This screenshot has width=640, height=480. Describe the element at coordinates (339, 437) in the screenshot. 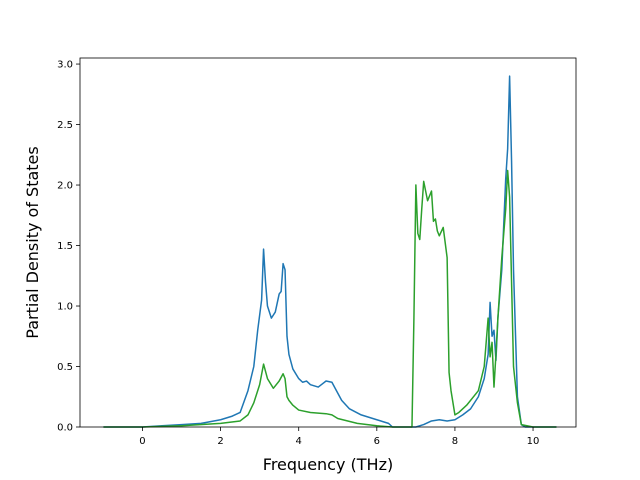

I see `x-axis-ticks: 0 2 4 6 8 10` at that location.